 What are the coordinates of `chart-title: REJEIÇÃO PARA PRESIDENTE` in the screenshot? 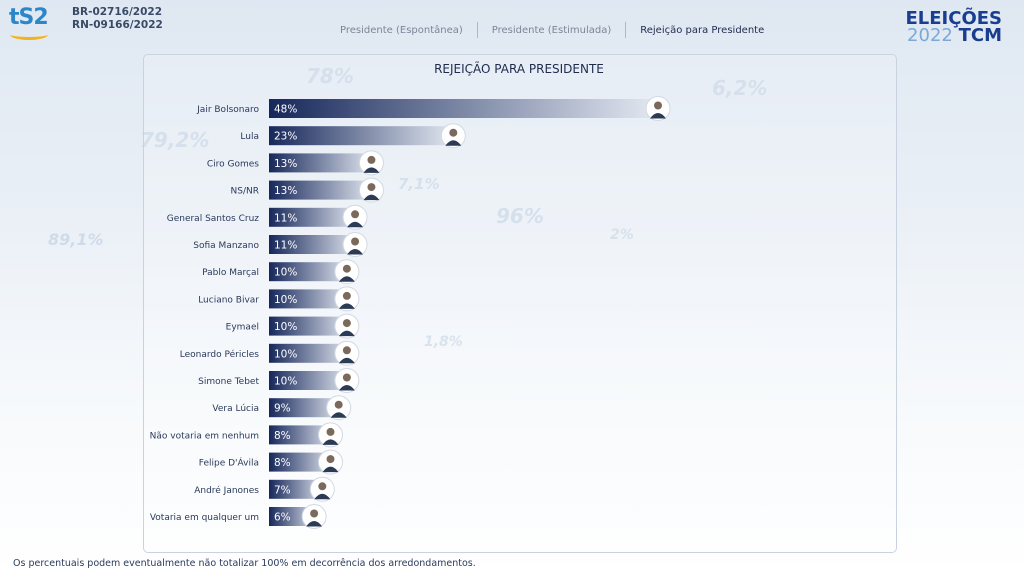 It's located at (519, 69).